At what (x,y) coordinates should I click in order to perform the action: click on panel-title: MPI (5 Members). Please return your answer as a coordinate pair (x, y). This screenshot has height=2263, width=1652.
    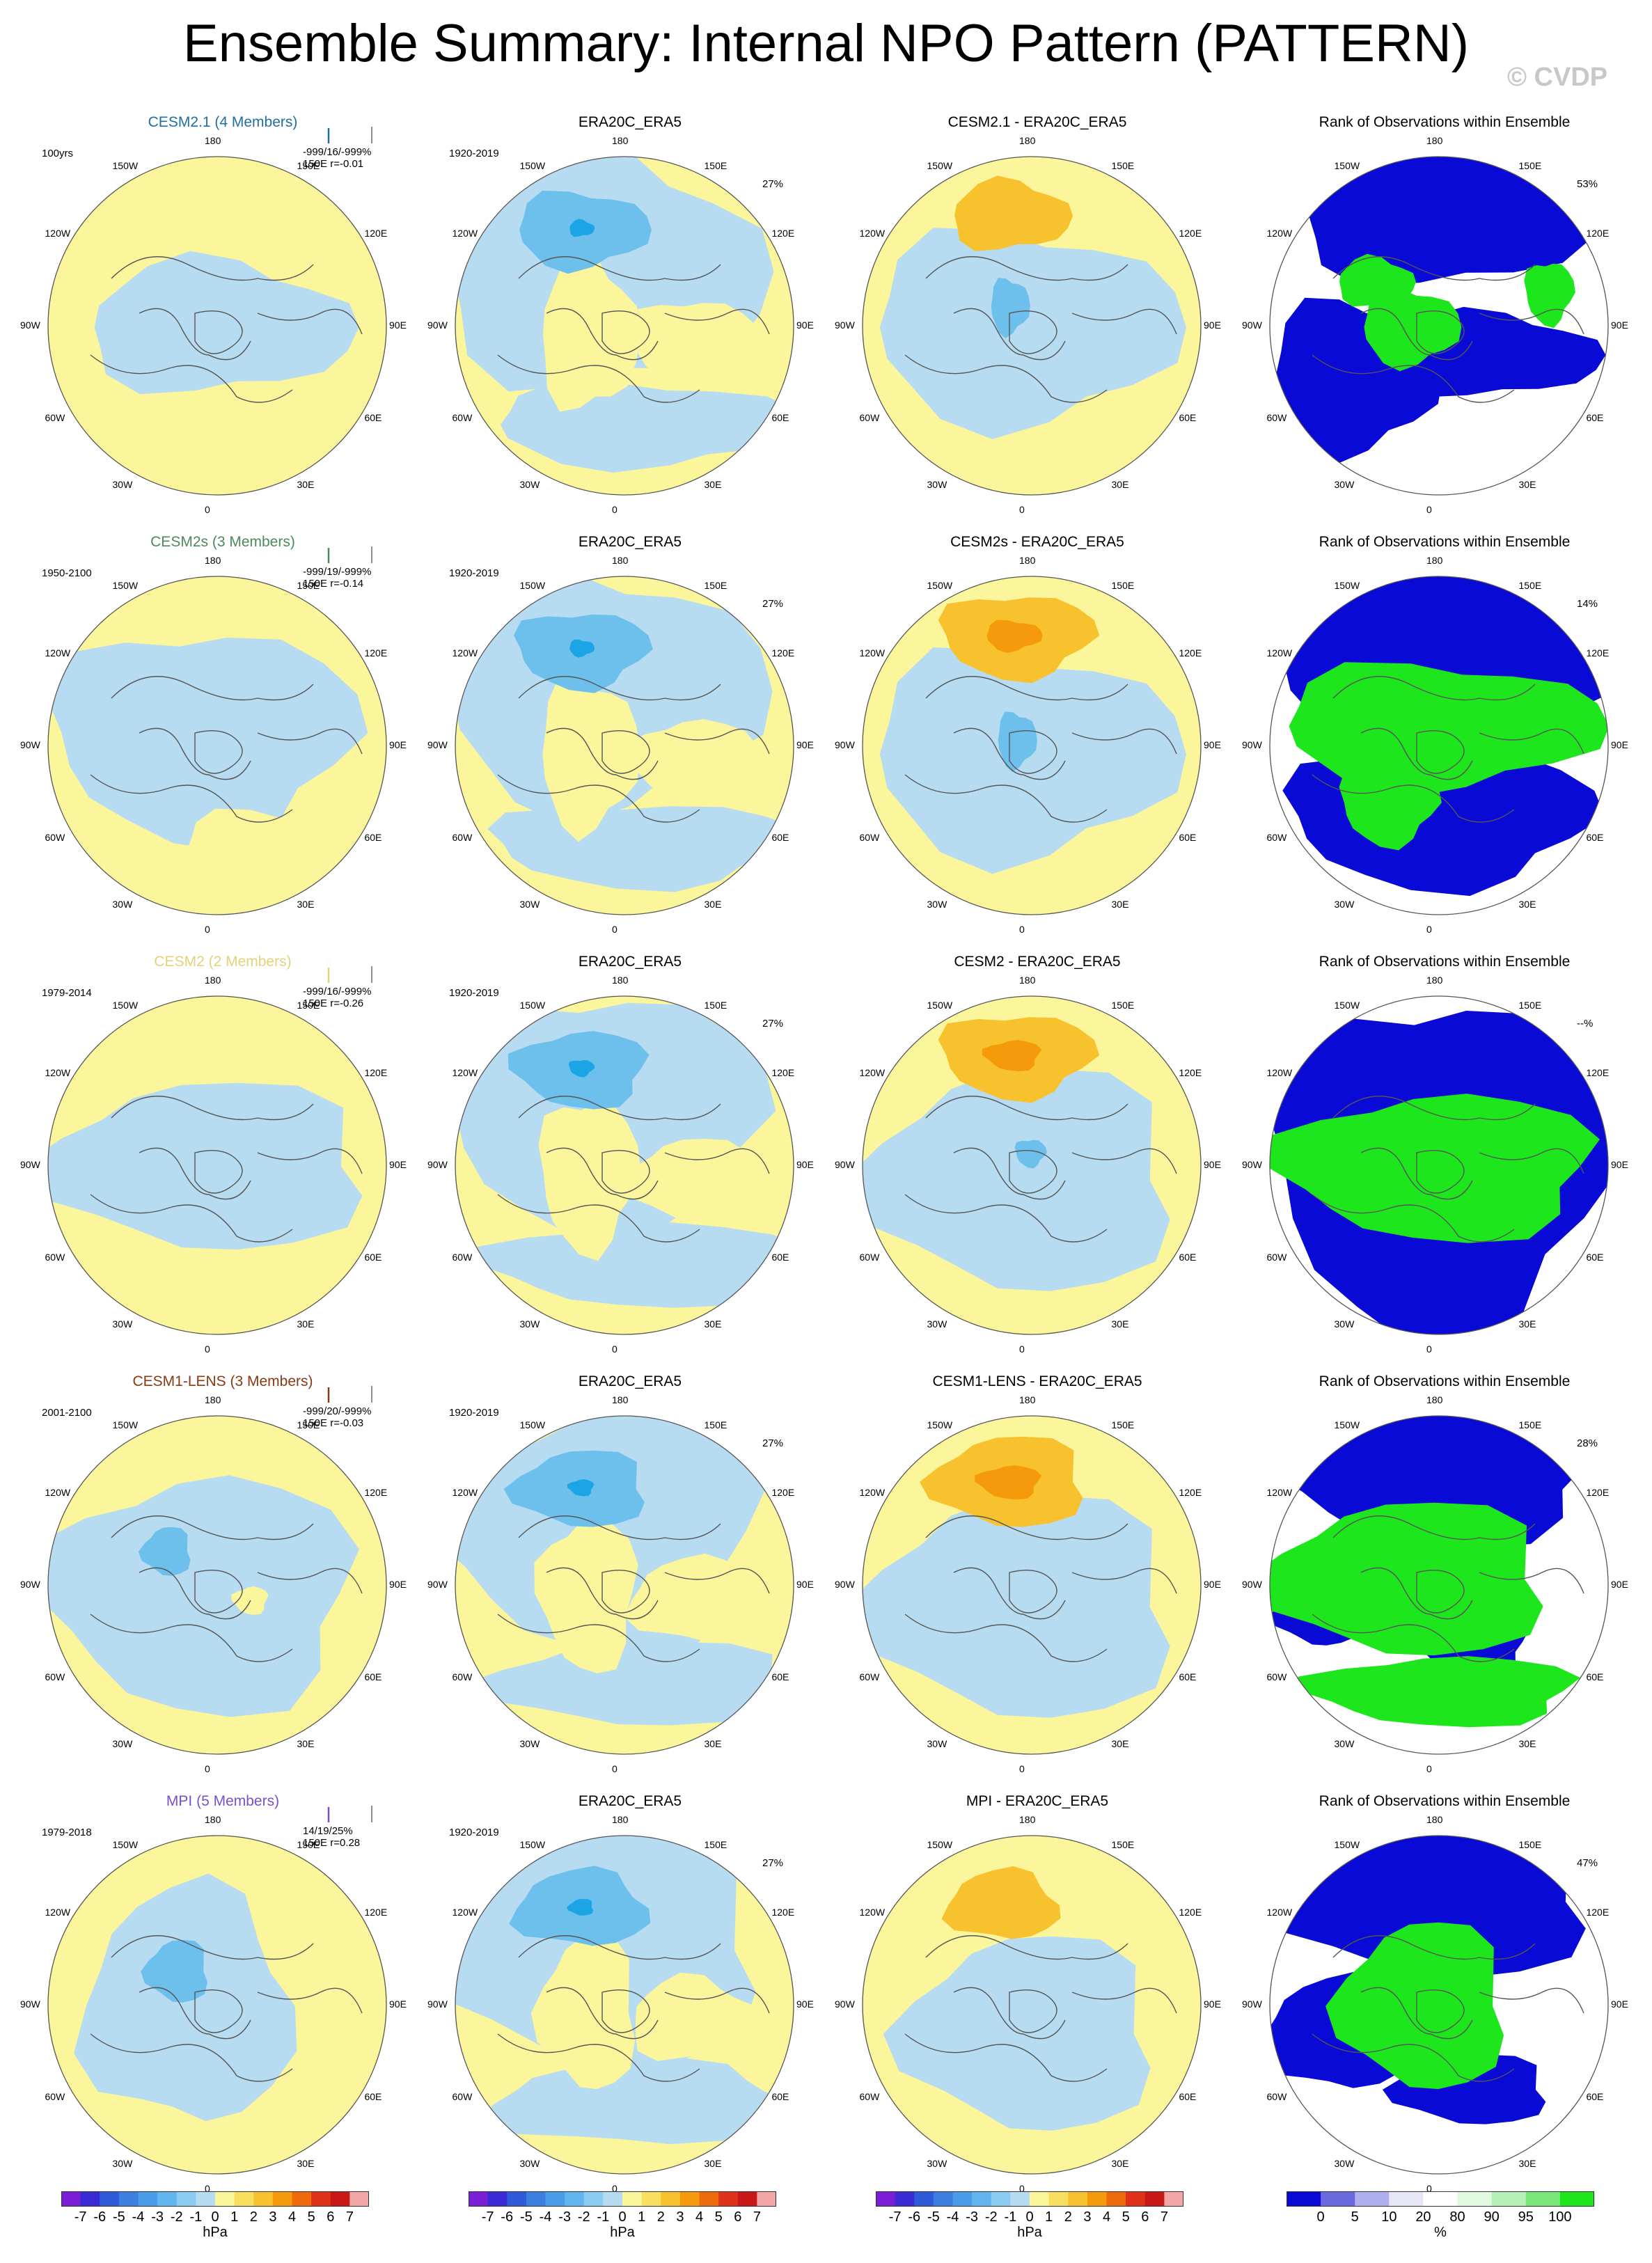
    Looking at the image, I should click on (223, 1801).